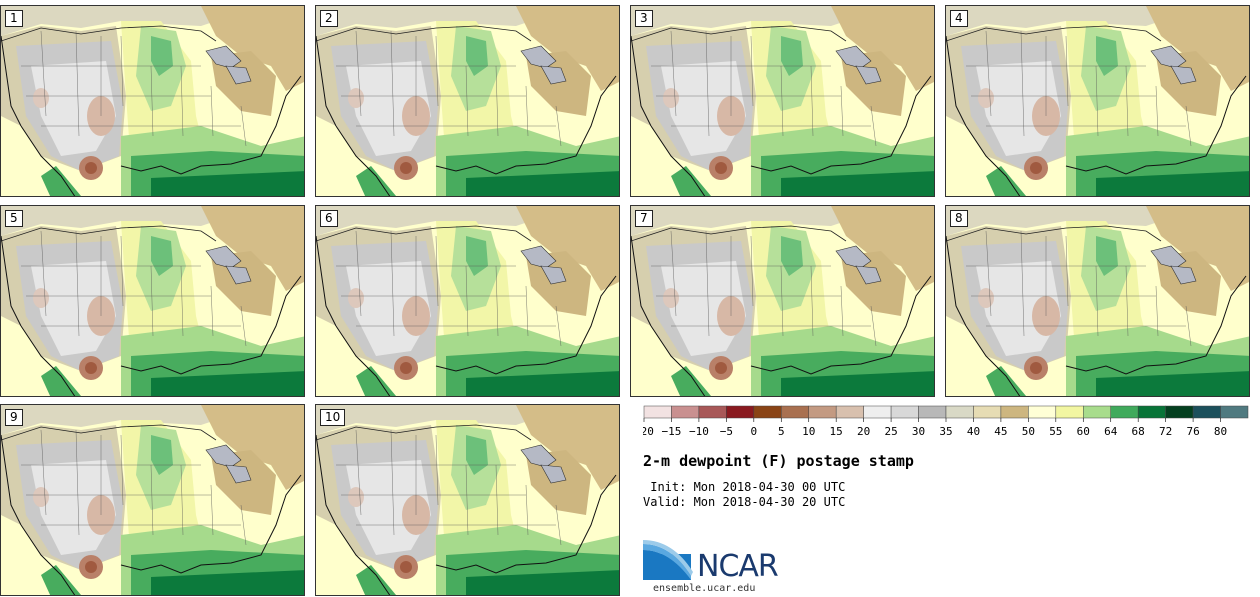  I want to click on colorbar-tick-label: 45, so click(1000, 431).